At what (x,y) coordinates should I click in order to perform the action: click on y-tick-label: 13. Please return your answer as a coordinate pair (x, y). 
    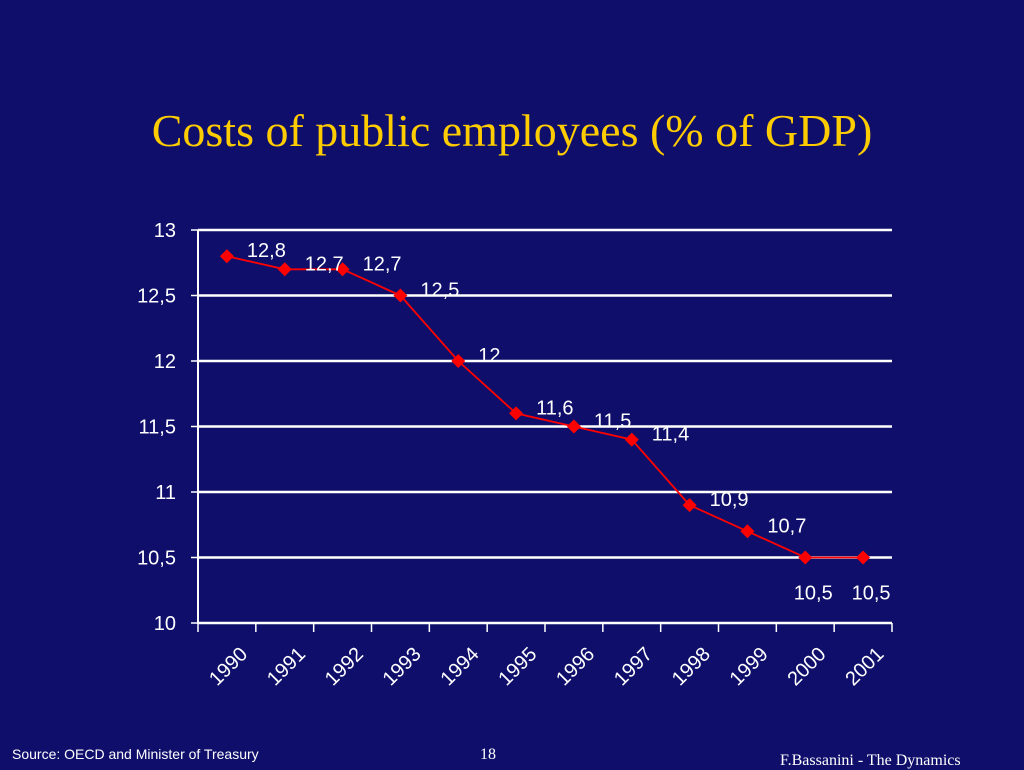
    Looking at the image, I should click on (165, 231).